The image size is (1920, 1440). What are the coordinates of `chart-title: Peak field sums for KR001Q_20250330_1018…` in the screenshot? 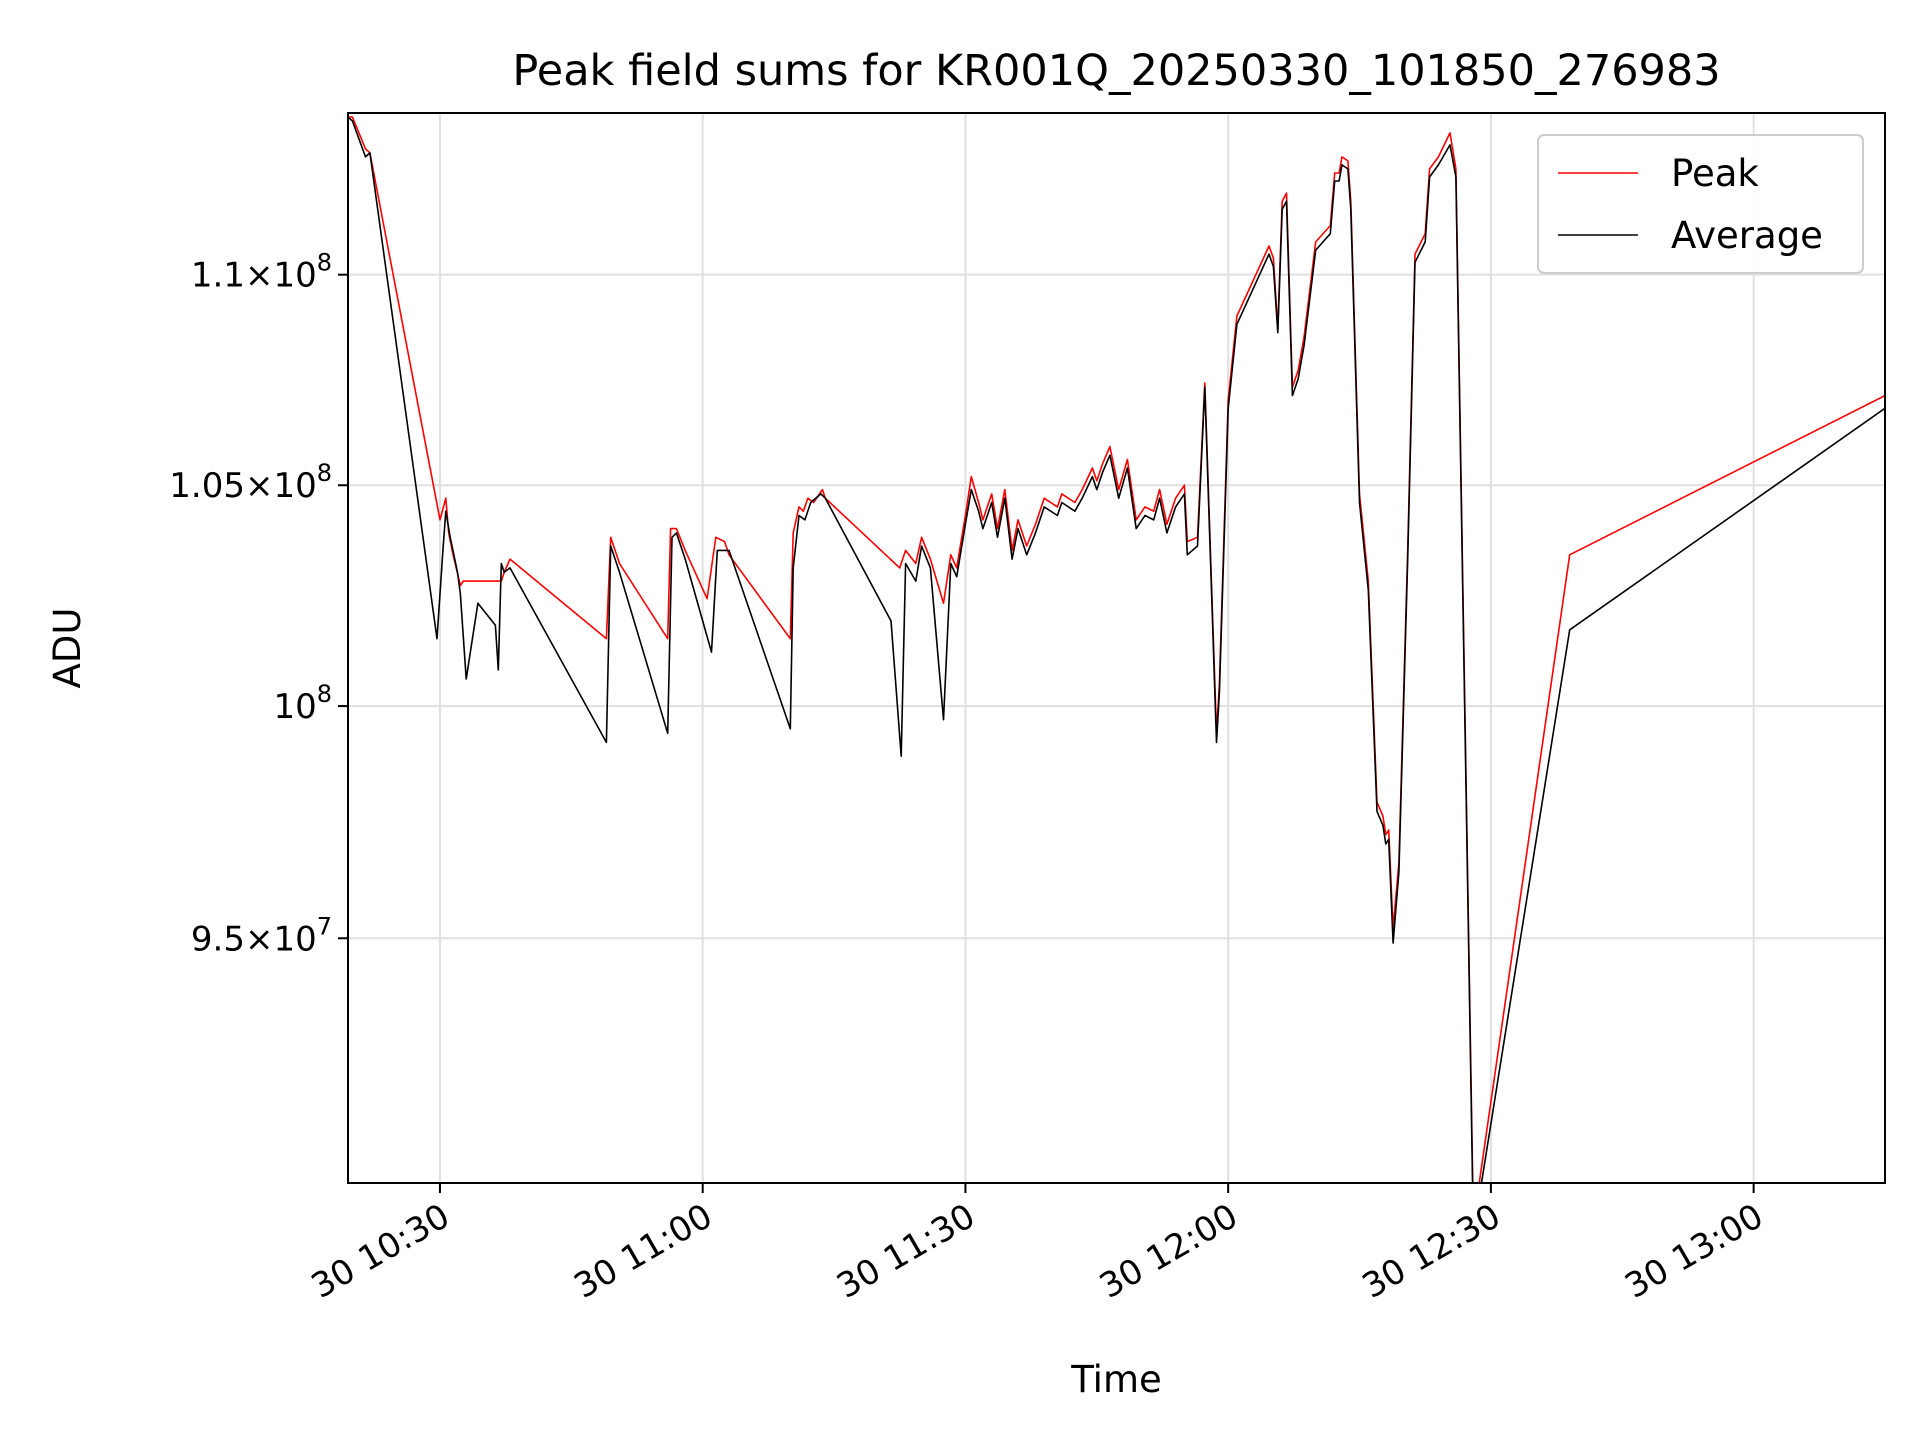 It's located at (1116, 71).